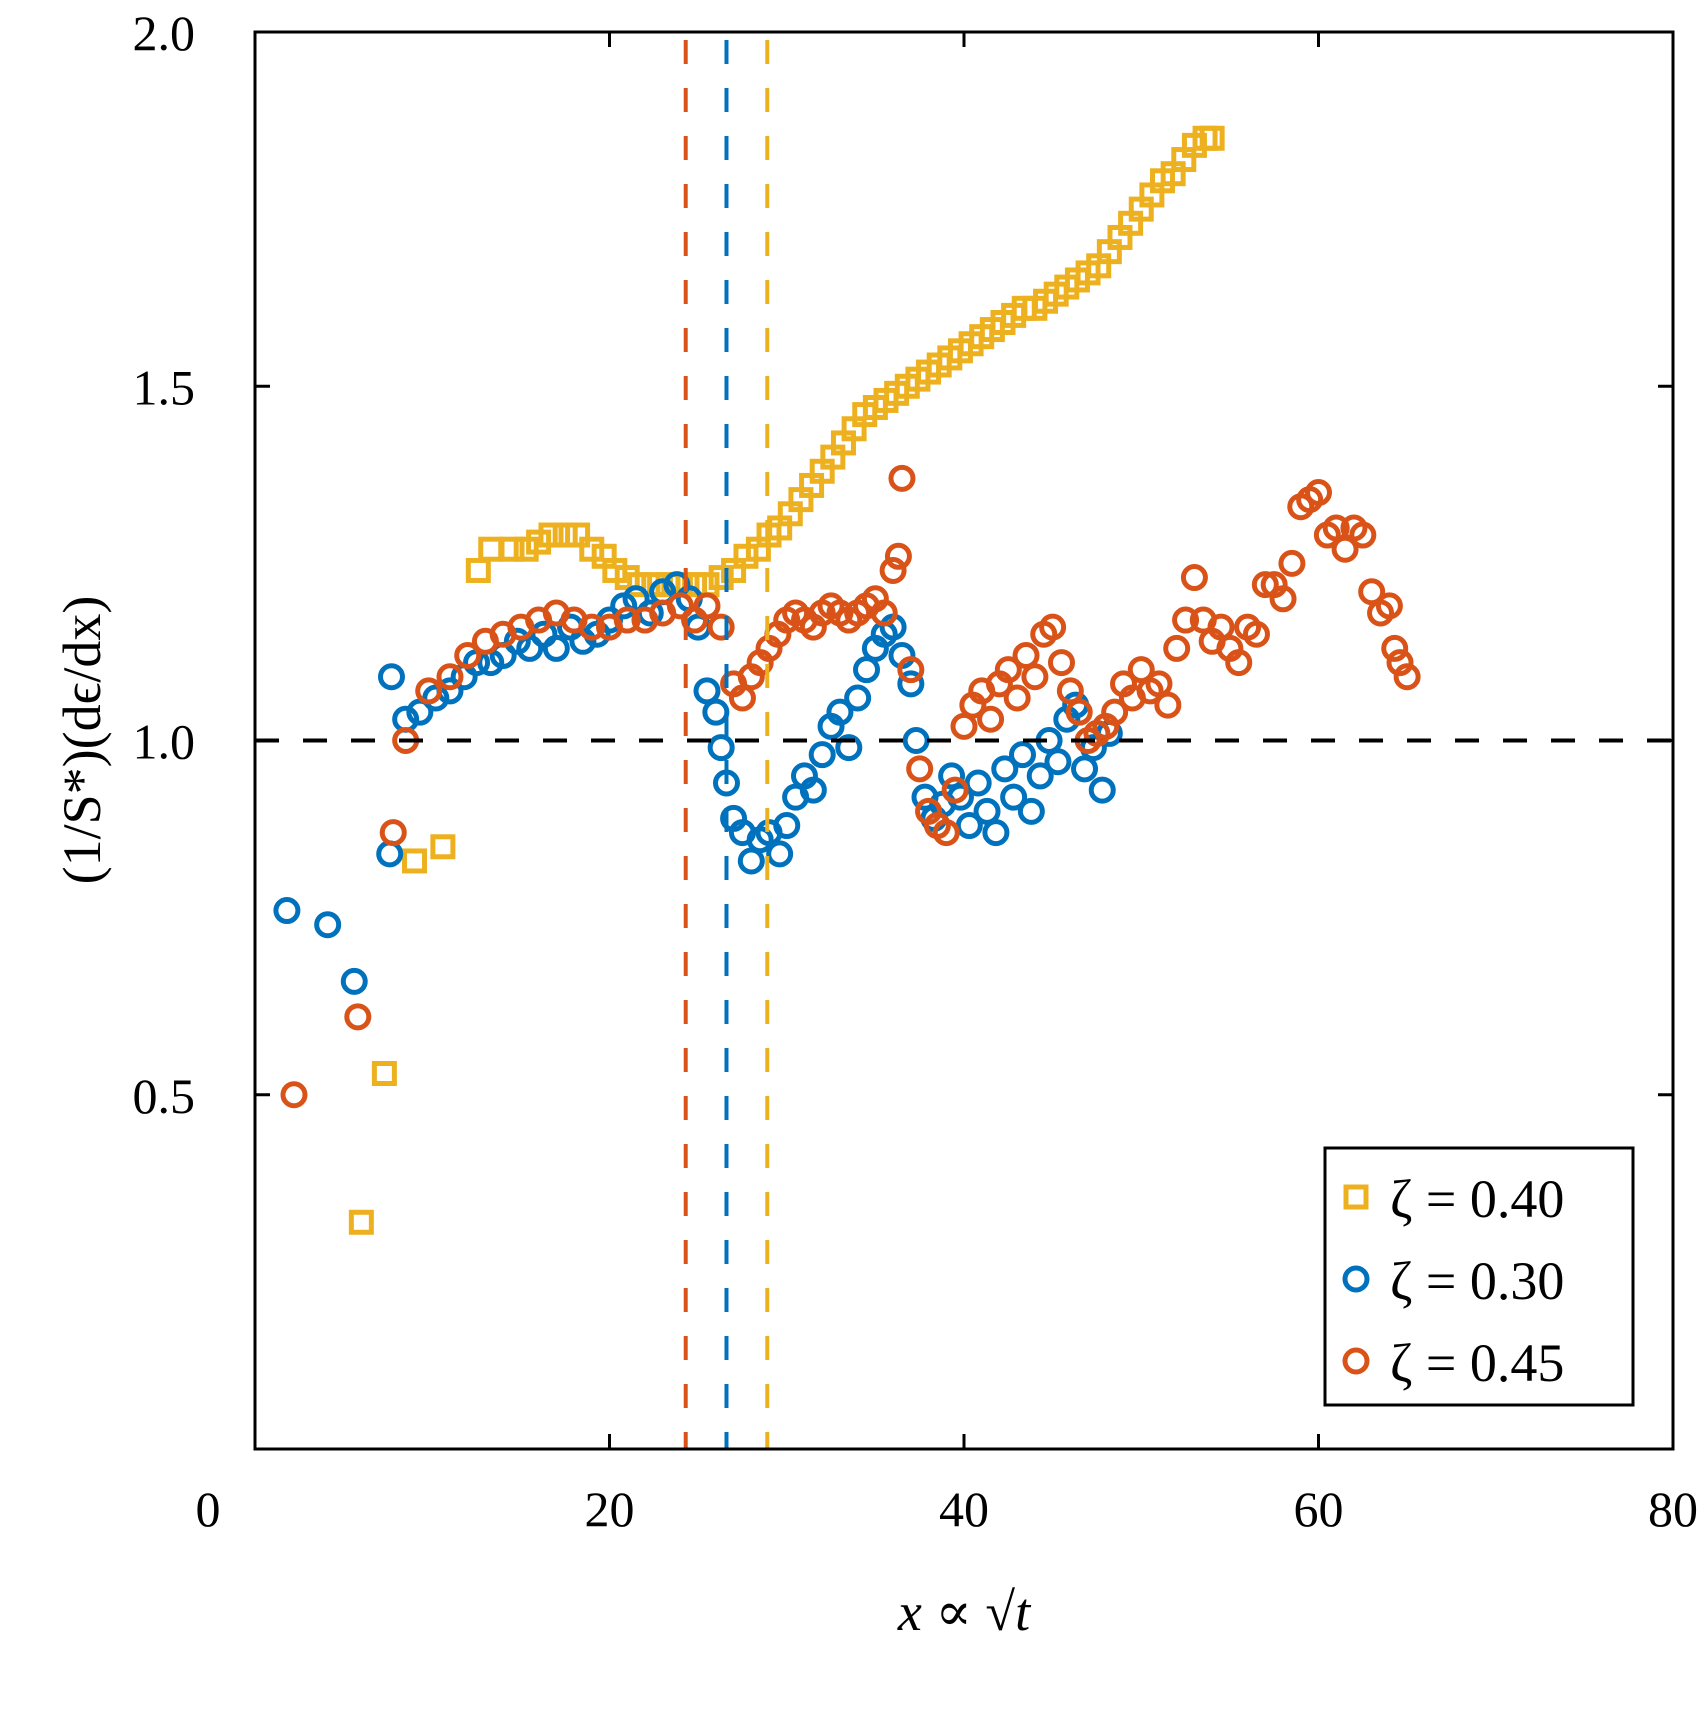 The image size is (1706, 1722). Describe the element at coordinates (964, 1612) in the screenshot. I see `x-axis-label: x ∝ √t` at that location.